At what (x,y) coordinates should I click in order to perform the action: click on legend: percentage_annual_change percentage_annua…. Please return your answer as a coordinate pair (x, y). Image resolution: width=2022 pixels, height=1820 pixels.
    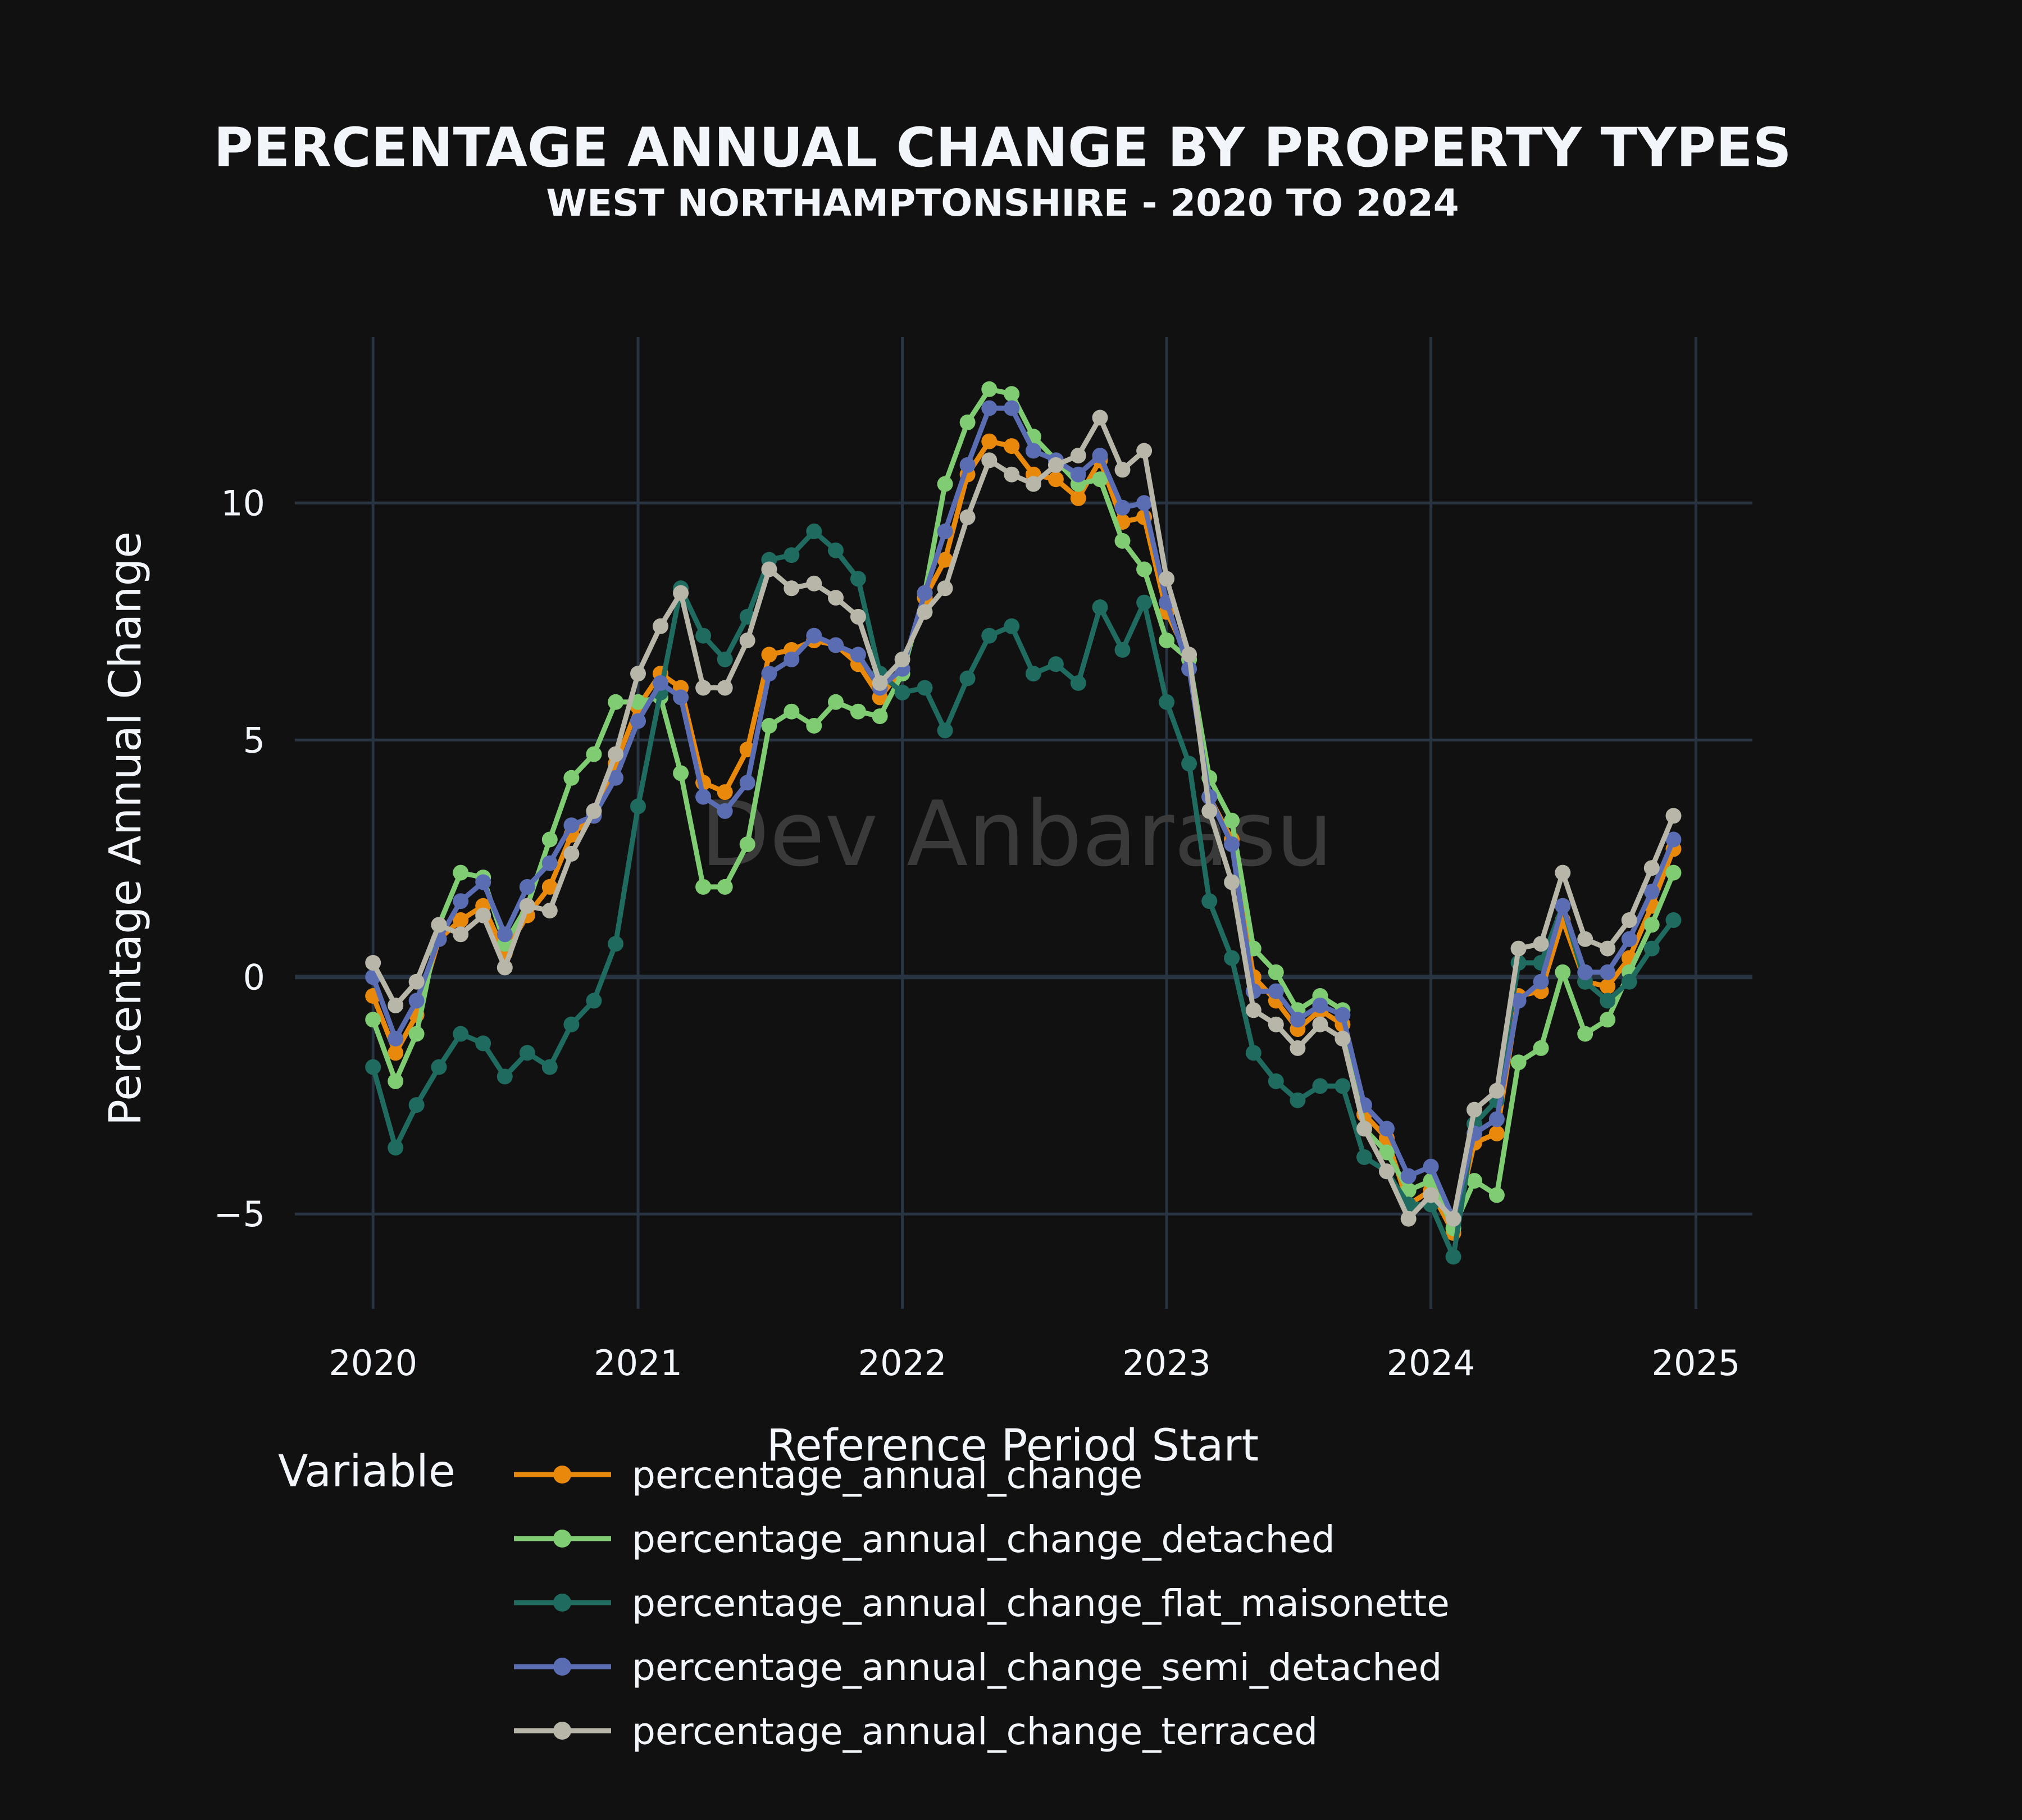
    Looking at the image, I should click on (982, 1603).